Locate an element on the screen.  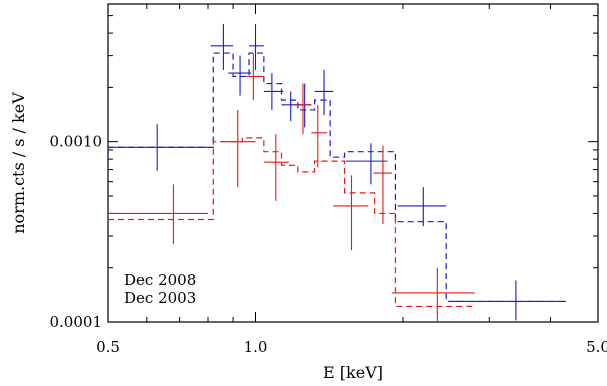
y-axis-title: norm.cts / s / keV is located at coordinates (18, 163).